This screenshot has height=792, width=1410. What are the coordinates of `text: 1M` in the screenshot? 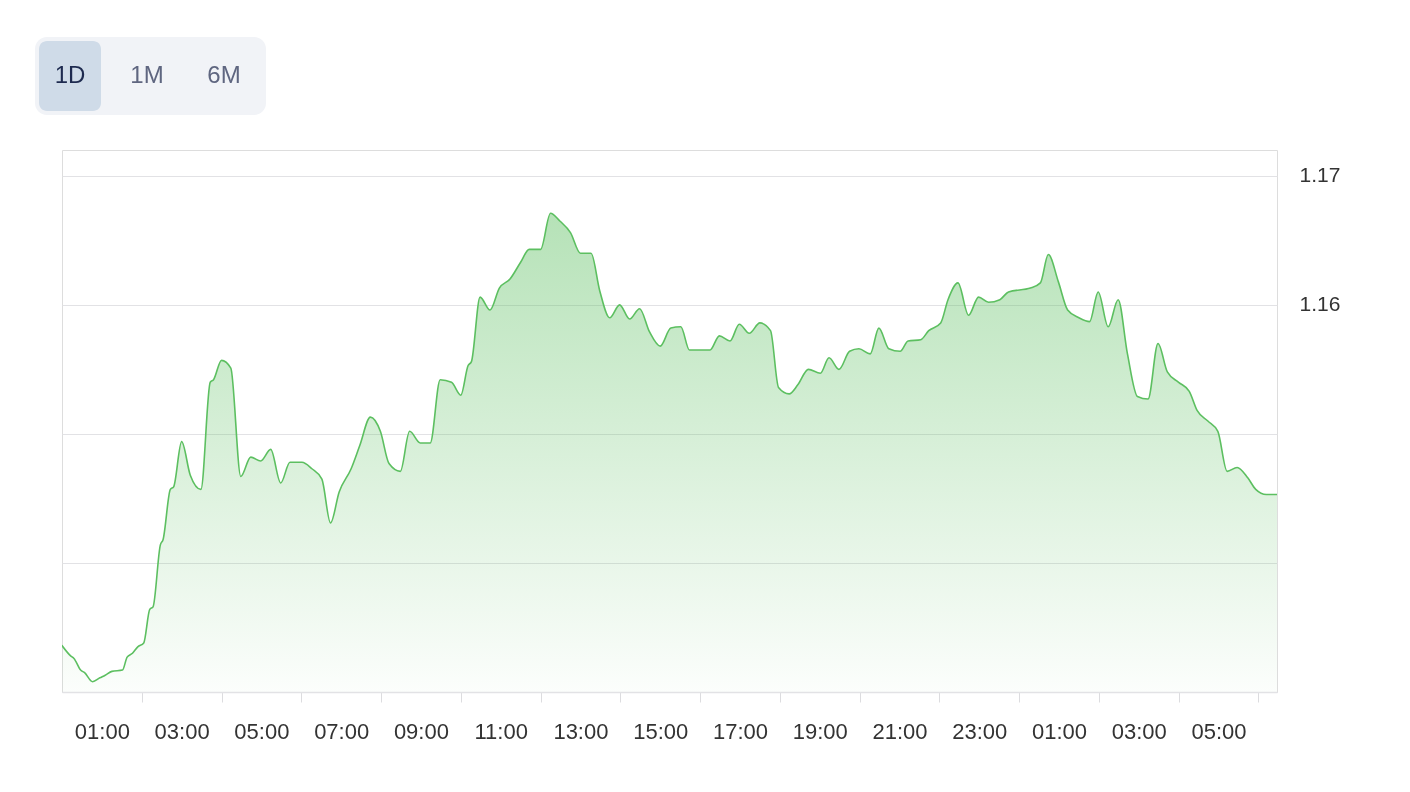 It's located at (147, 74).